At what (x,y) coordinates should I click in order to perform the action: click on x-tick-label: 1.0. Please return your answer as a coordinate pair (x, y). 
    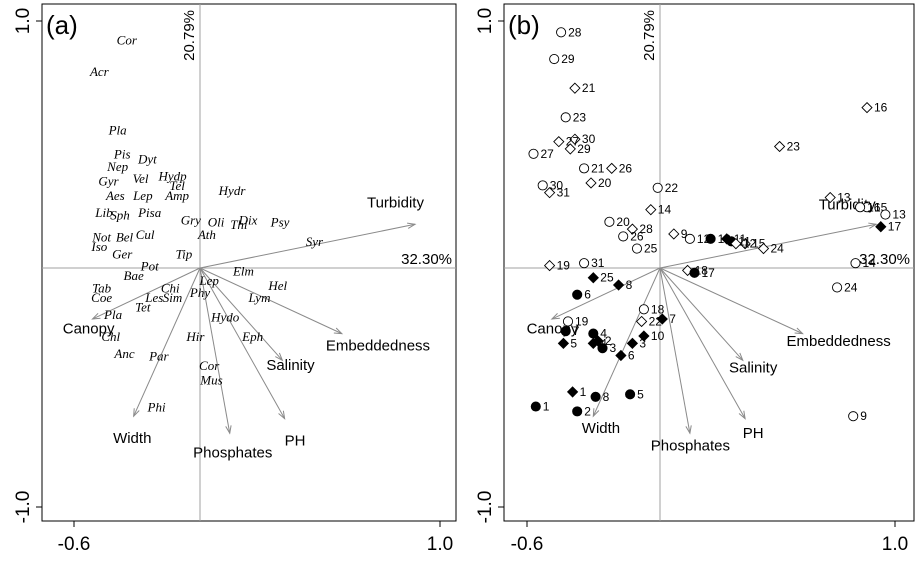
    Looking at the image, I should click on (440, 544).